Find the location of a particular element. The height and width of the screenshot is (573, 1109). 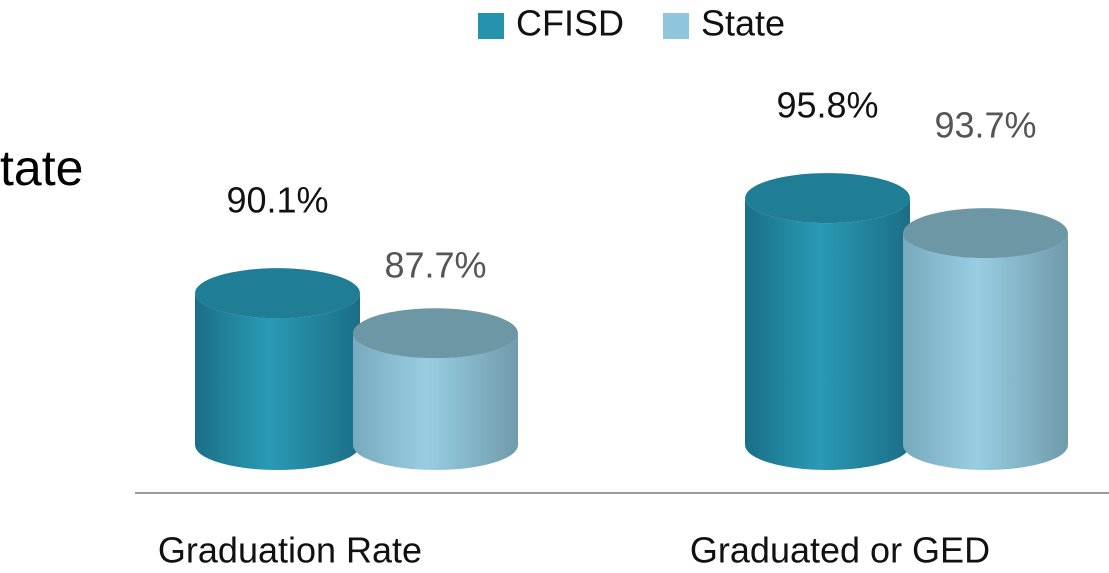

title-fragment: tate is located at coordinates (41, 168).